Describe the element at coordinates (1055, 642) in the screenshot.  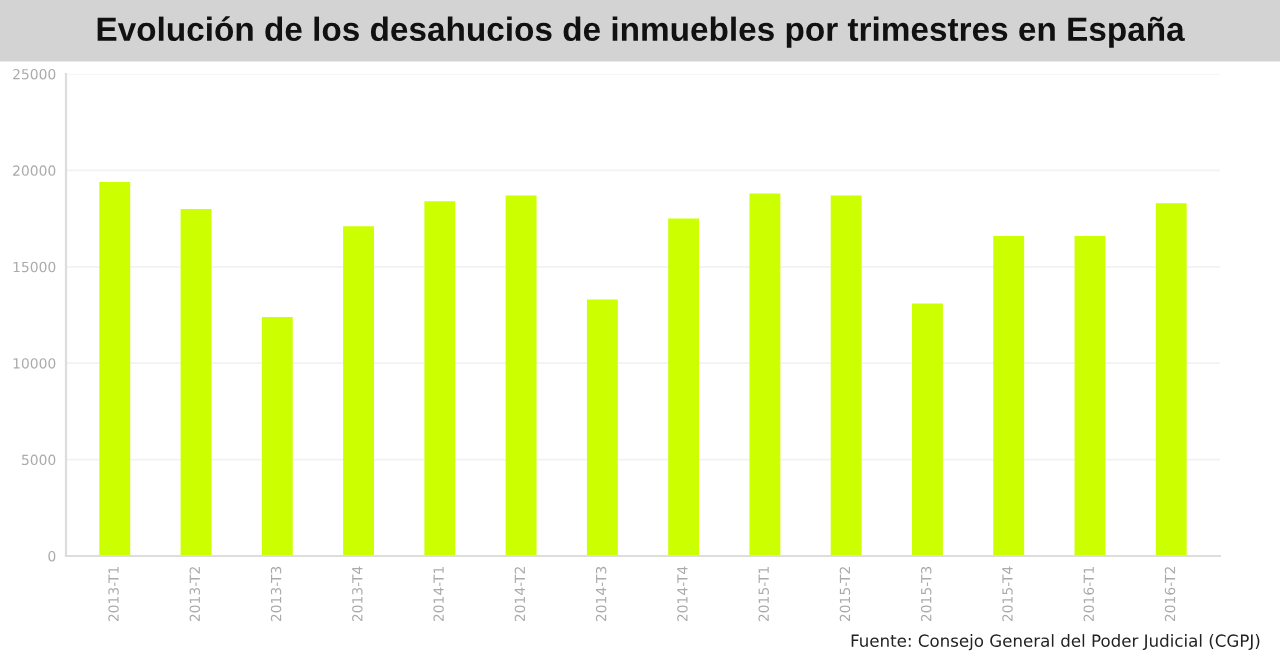
I see `source-note: Fuente: Consejo General del Poder Judicial (CGPJ)` at that location.